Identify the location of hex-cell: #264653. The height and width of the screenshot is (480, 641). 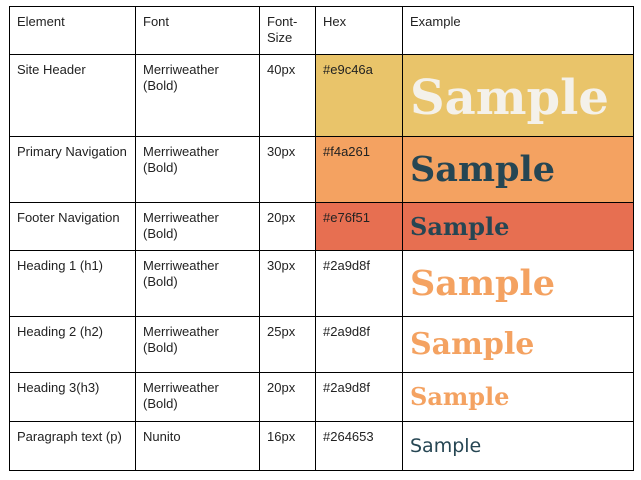
(359, 446).